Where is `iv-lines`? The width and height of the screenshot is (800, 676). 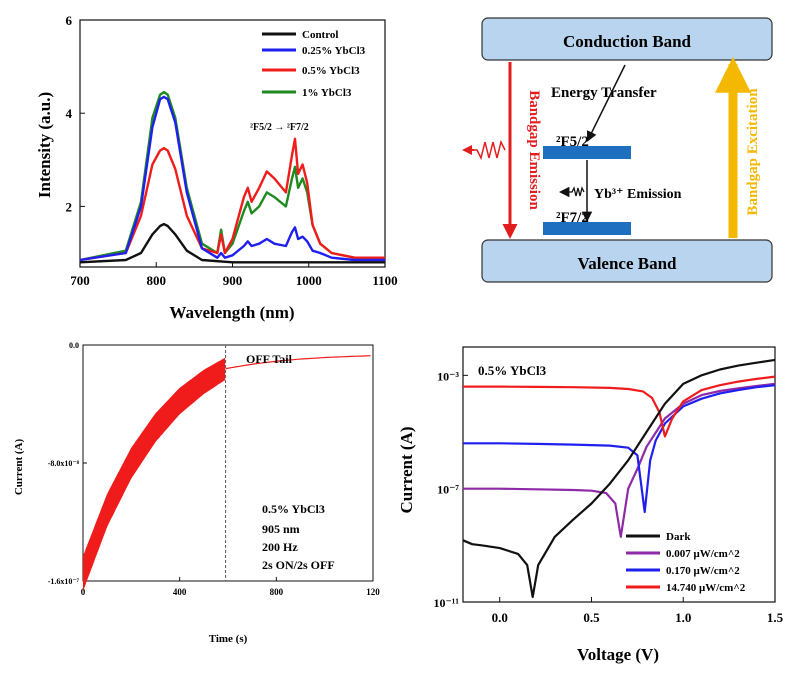 iv-lines is located at coordinates (619, 478).